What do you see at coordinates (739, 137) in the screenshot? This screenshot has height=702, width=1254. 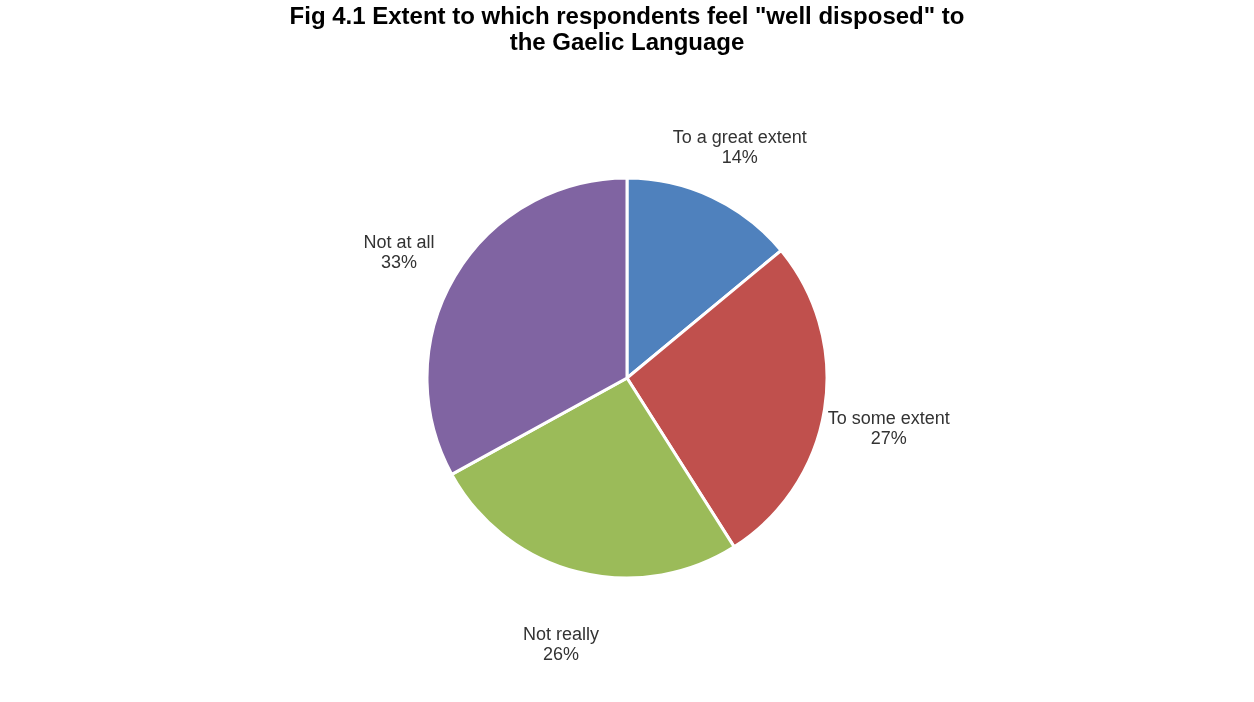 I see `slice-label: To a great extent` at bounding box center [739, 137].